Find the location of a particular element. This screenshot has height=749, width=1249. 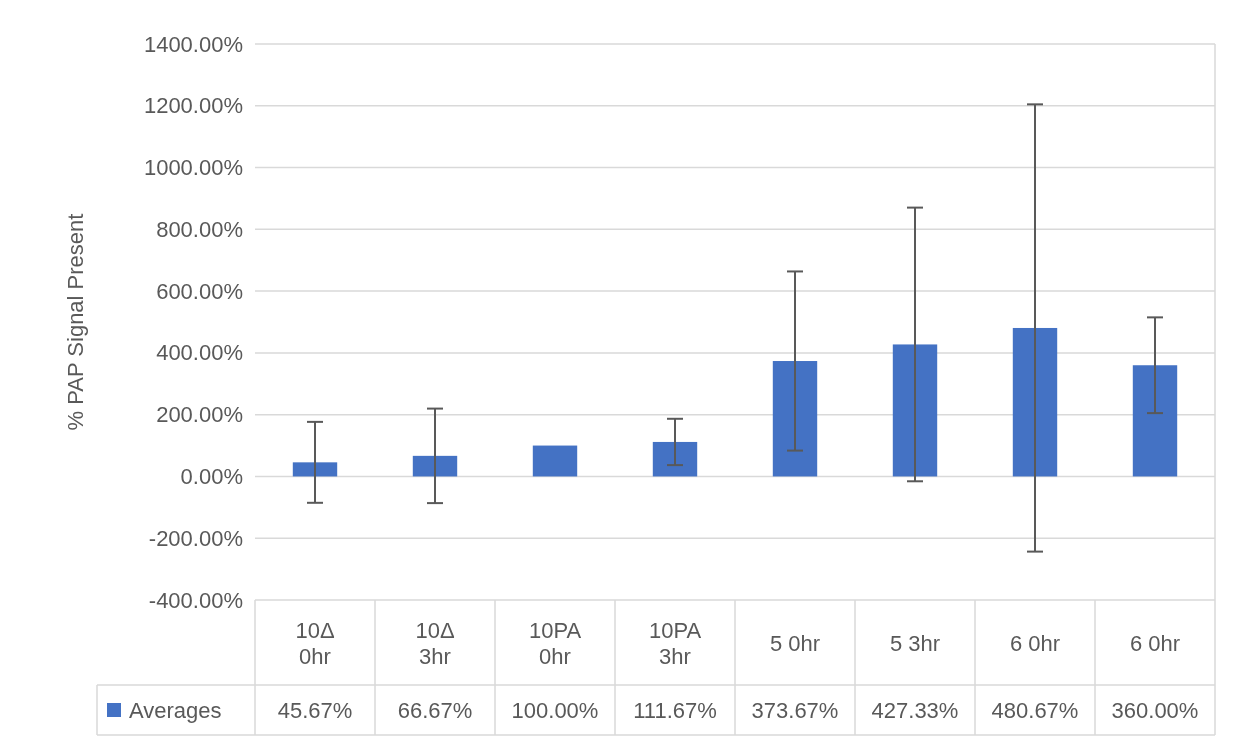

data-label: 480.67% is located at coordinates (1035, 710).